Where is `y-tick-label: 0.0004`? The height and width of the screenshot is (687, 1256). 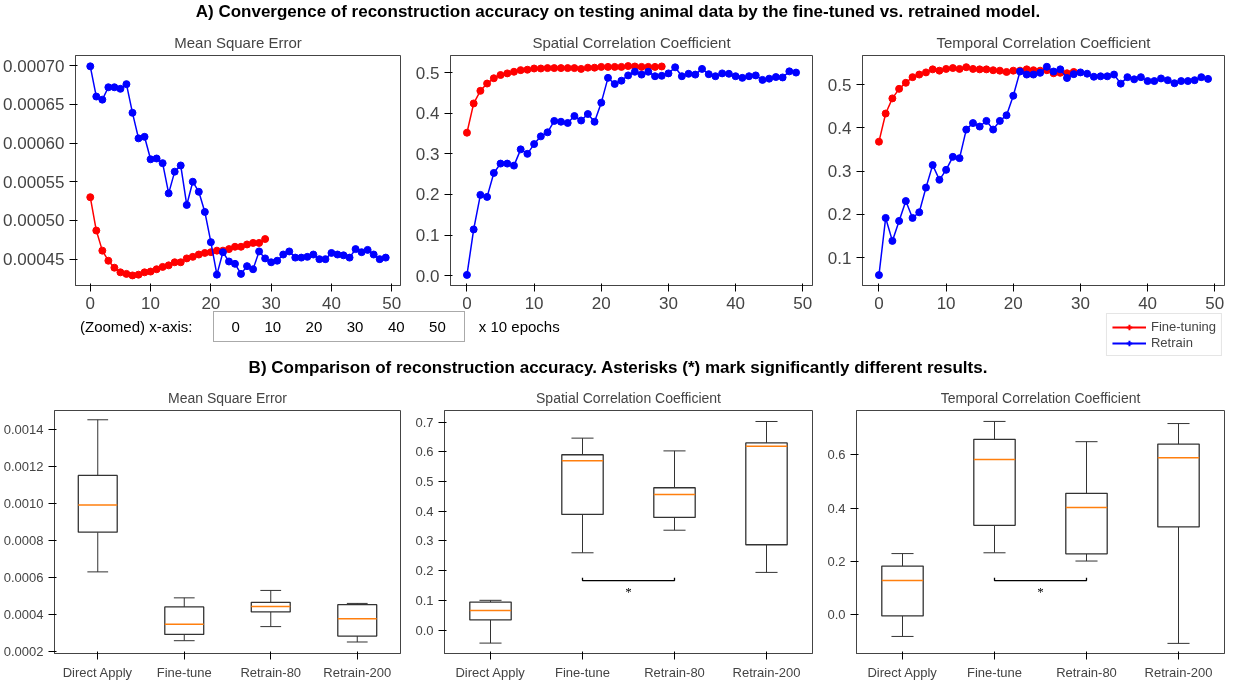
y-tick-label: 0.0004 is located at coordinates (23, 615).